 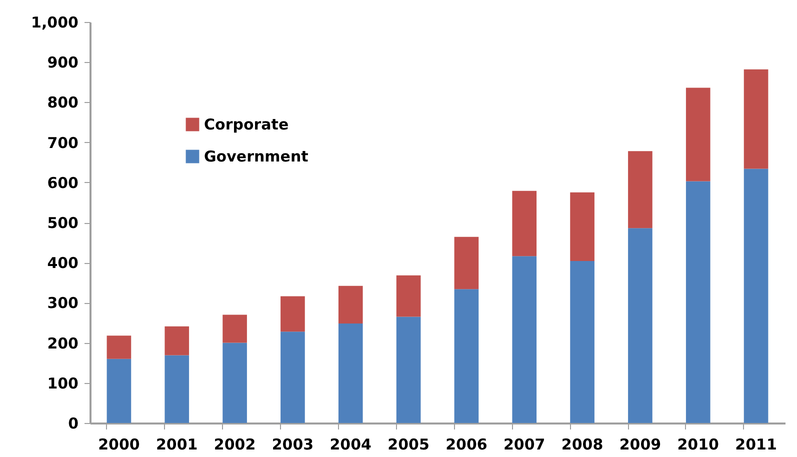 I want to click on x-tick-label: 2002, so click(x=235, y=445).